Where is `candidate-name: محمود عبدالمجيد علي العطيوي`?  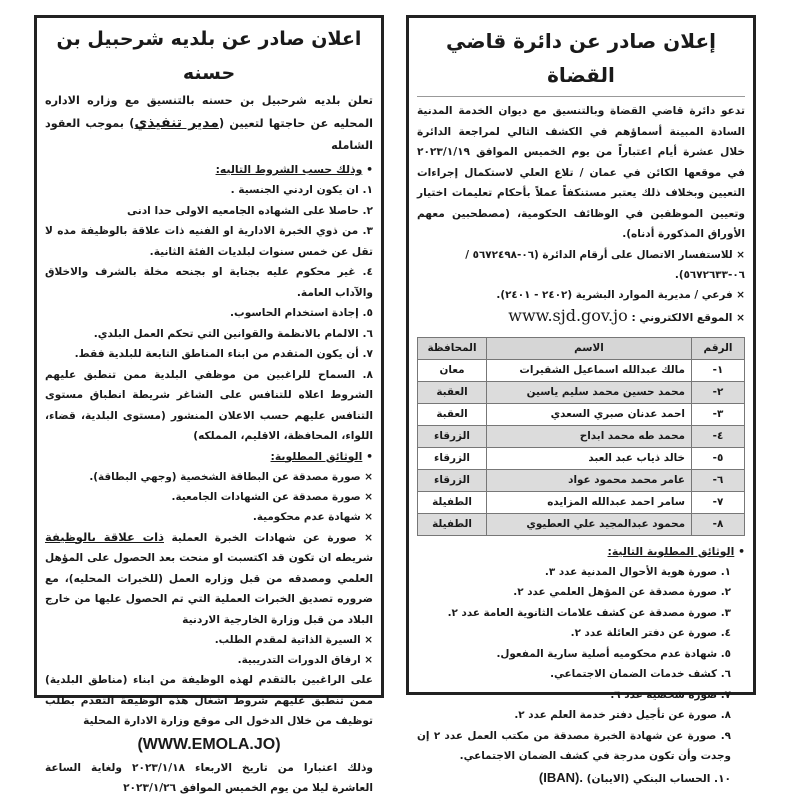
candidate-name: محمود عبدالمجيد علي العطيوي is located at coordinates (589, 524).